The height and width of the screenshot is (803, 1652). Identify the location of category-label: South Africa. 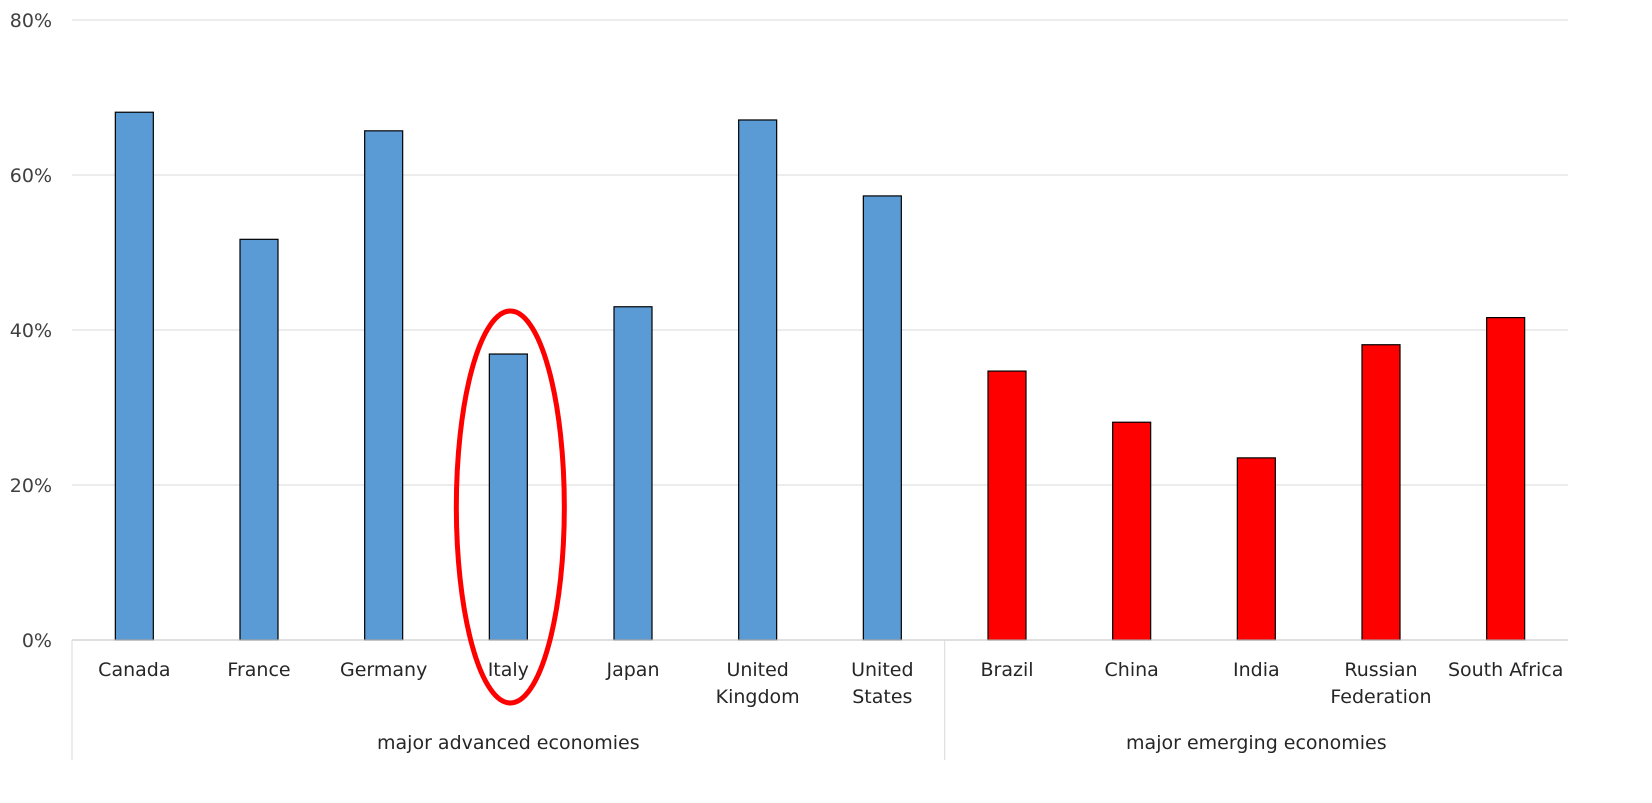
(1505, 670).